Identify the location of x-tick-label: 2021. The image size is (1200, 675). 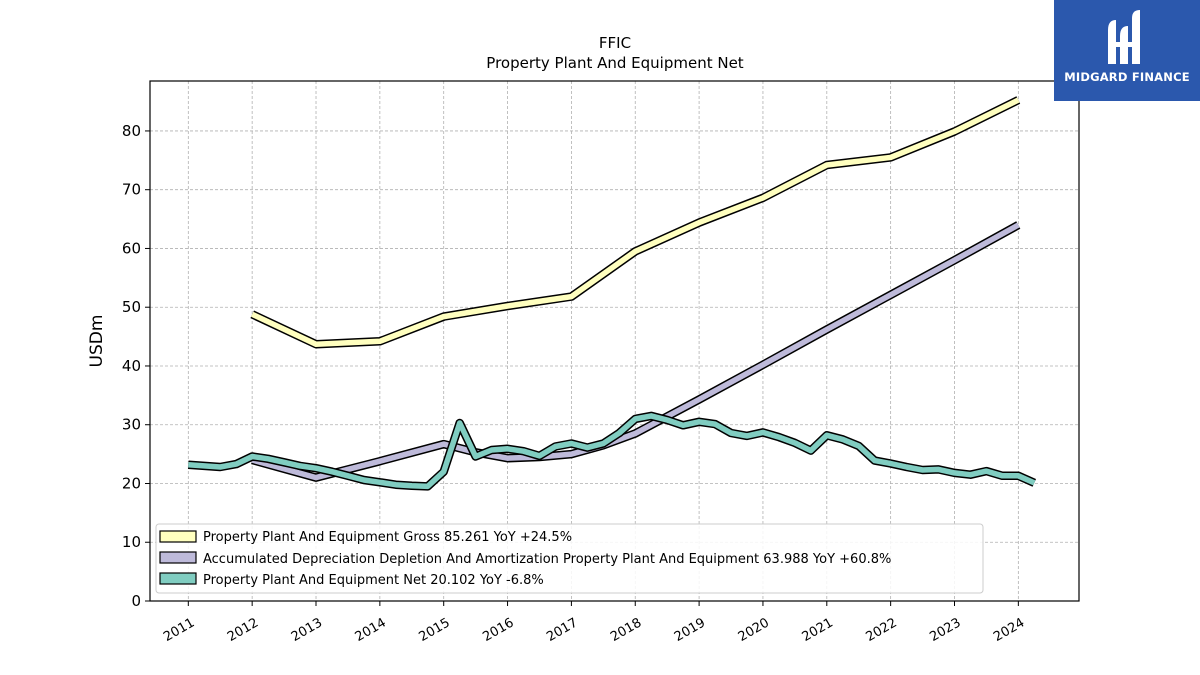
(818, 630).